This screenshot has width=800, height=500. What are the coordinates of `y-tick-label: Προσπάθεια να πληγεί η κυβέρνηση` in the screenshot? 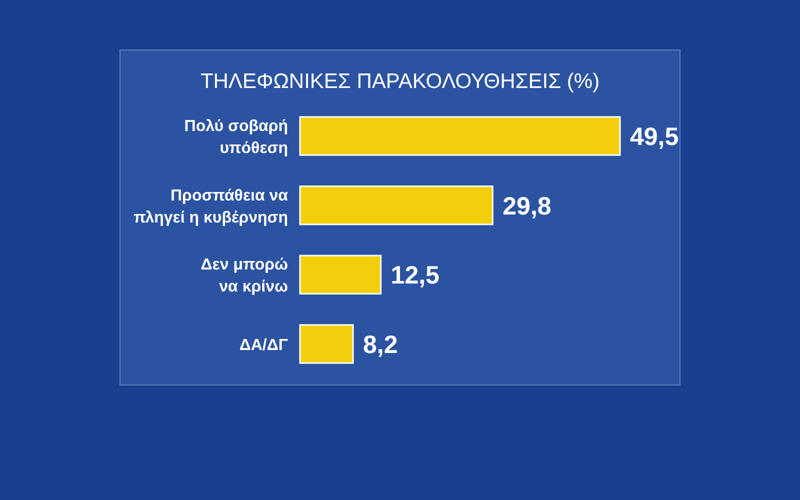 It's located at (211, 206).